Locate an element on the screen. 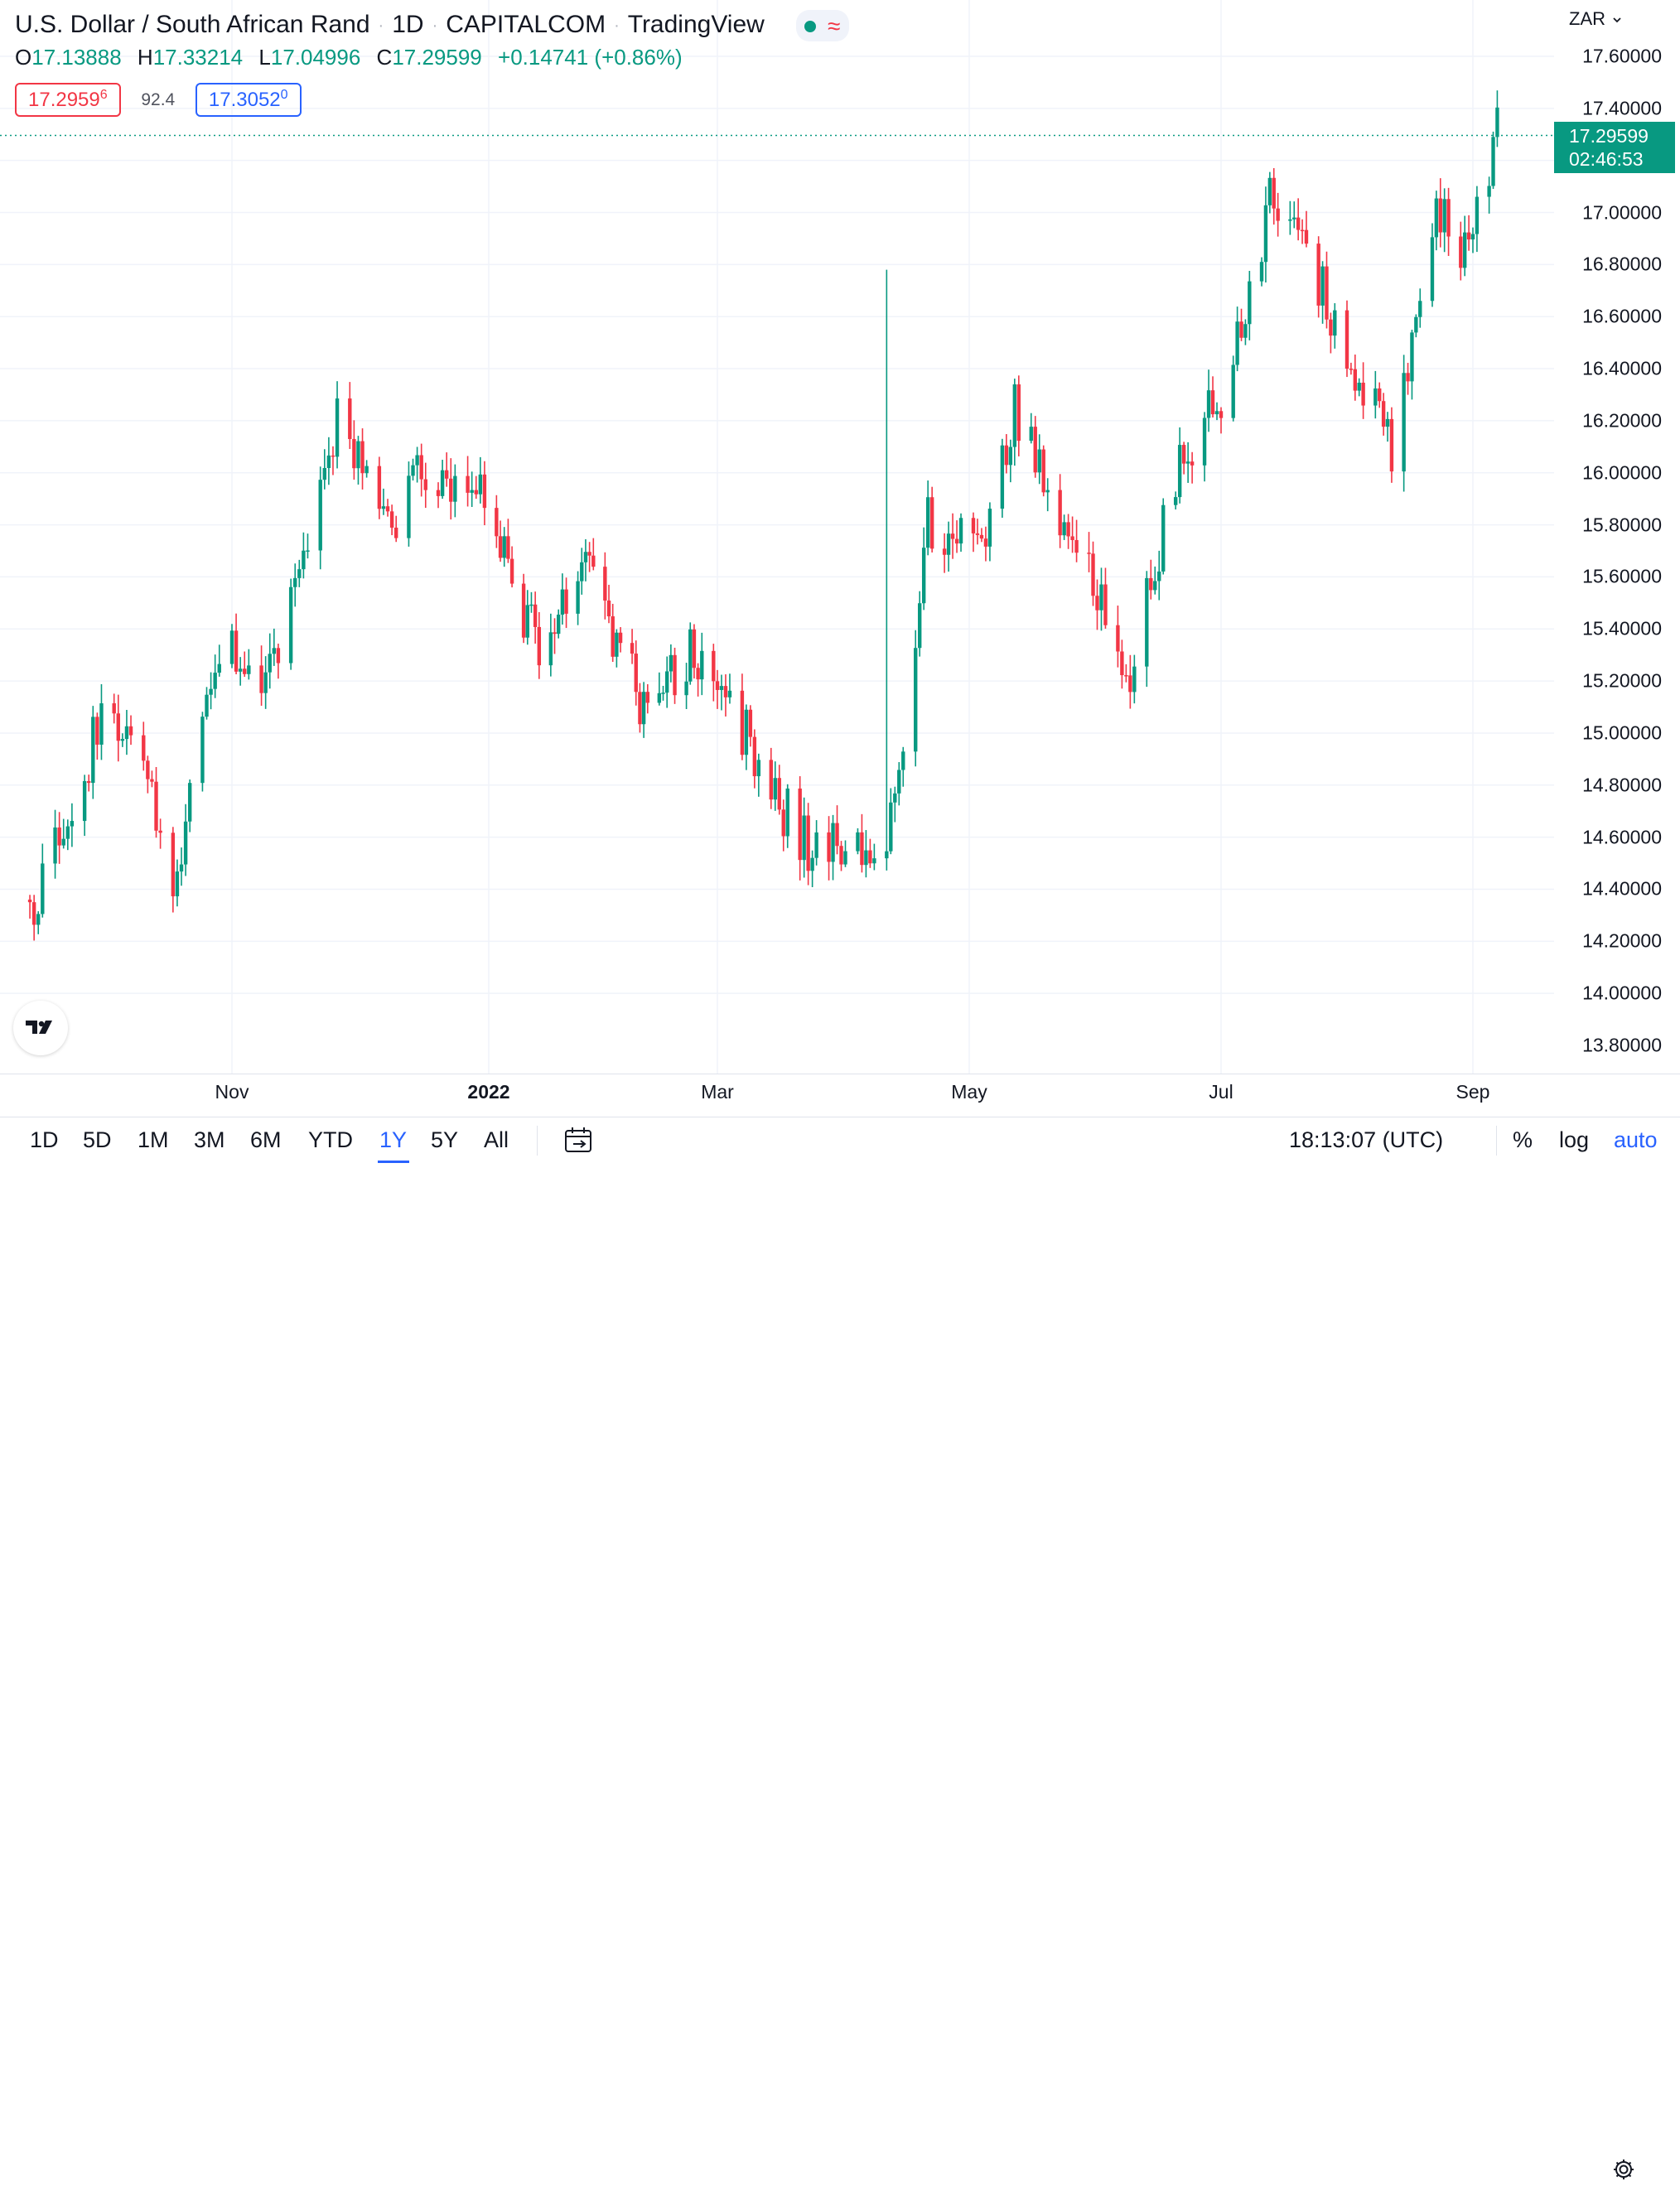 Image resolution: width=1680 pixels, height=2191 pixels. range-button-5d: 5D is located at coordinates (97, 1139).